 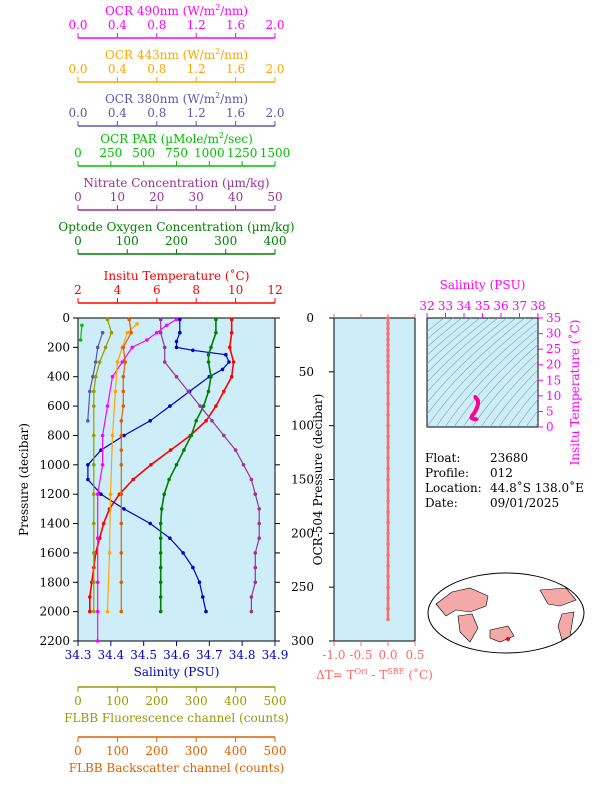 What do you see at coordinates (333, 655) in the screenshot?
I see `delta-t-tick-label: -1.0` at bounding box center [333, 655].